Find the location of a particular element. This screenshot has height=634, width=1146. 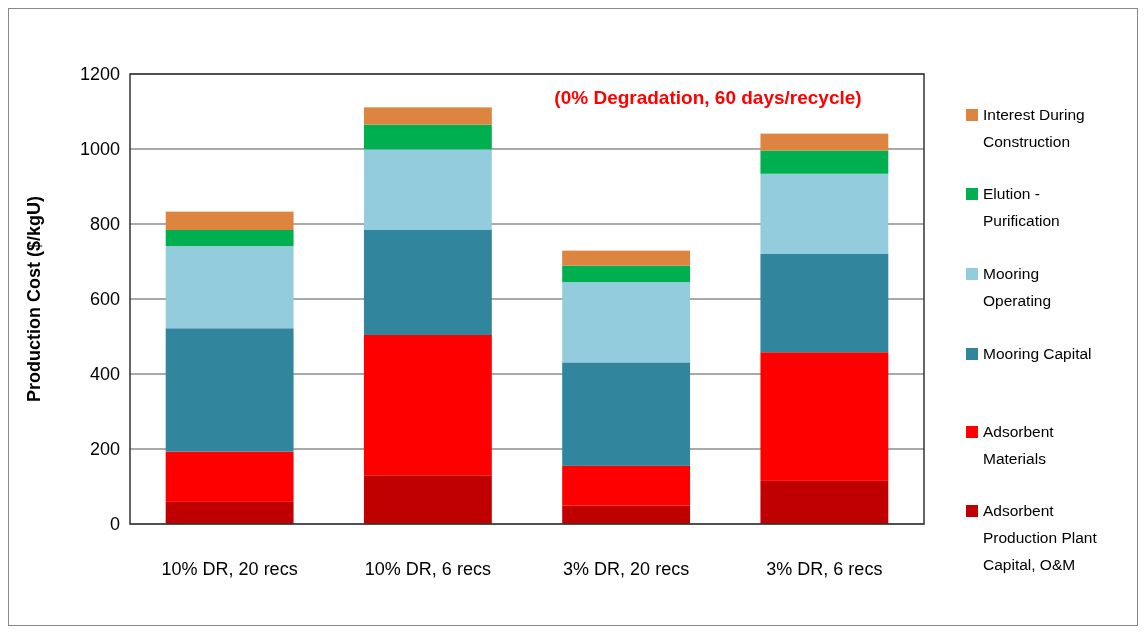

y-tick-label: 1000 is located at coordinates (99, 149).